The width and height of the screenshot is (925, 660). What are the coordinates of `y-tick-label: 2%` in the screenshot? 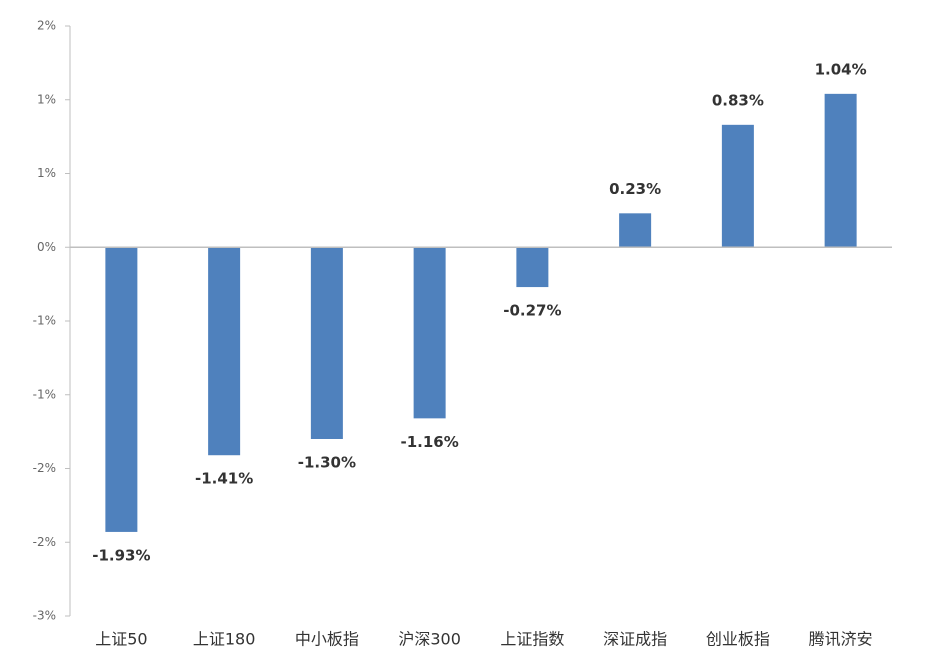 It's located at (46, 26).